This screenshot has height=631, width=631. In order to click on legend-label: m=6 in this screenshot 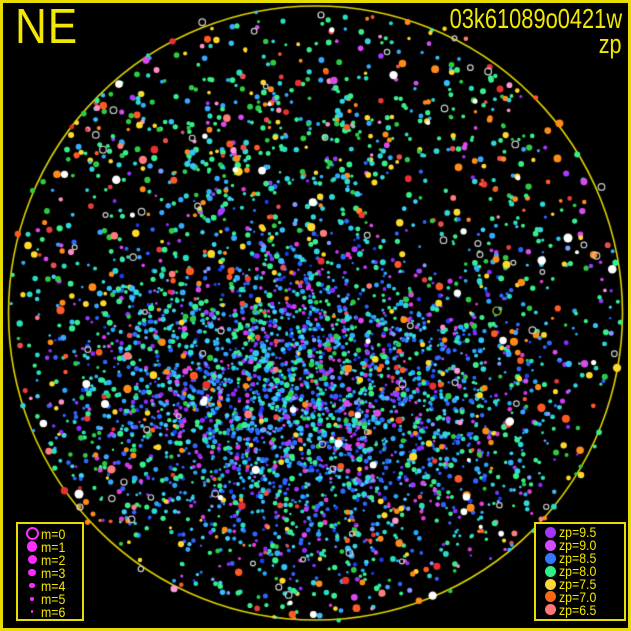, I will do `click(53, 611)`.